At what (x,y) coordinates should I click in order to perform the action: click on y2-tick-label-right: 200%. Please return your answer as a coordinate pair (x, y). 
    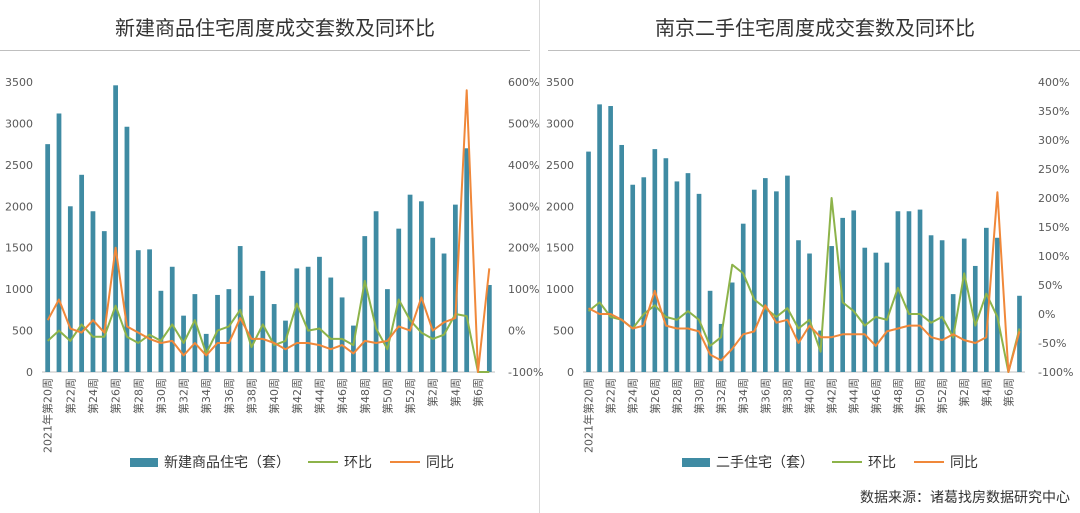
    Looking at the image, I should click on (523, 248).